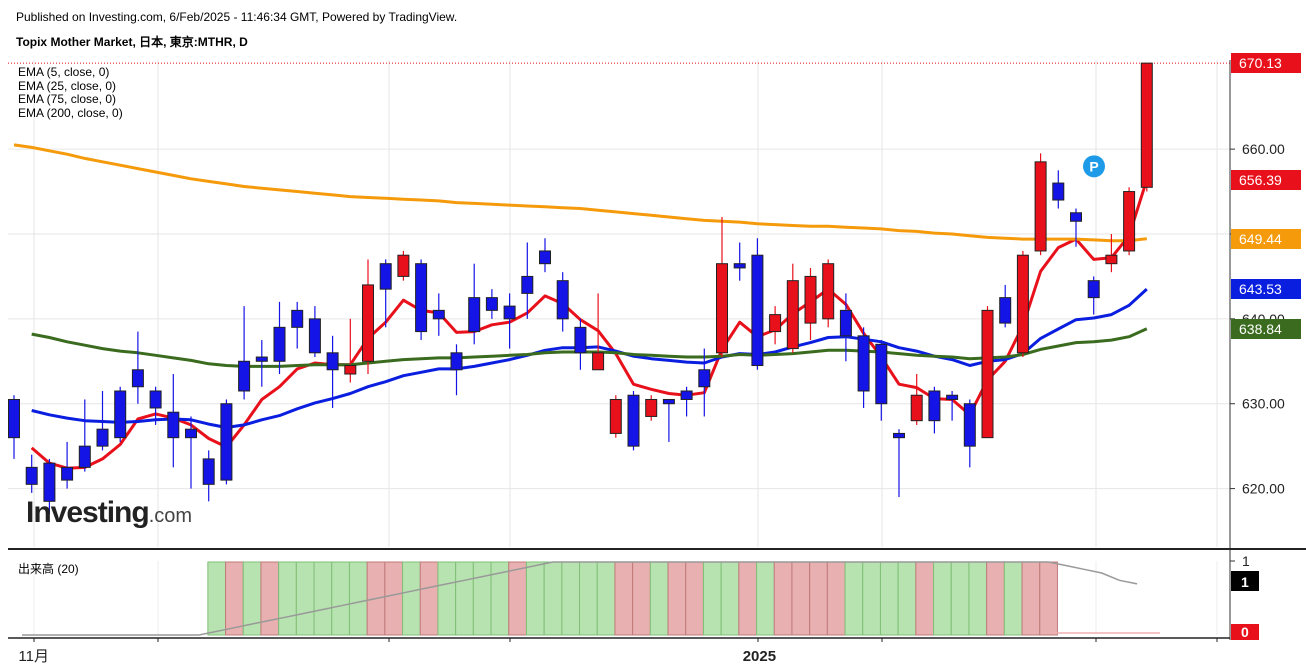 This screenshot has width=1306, height=672. What do you see at coordinates (67, 85) in the screenshot?
I see `legend-ema-25: EMA (25, close, 0)` at bounding box center [67, 85].